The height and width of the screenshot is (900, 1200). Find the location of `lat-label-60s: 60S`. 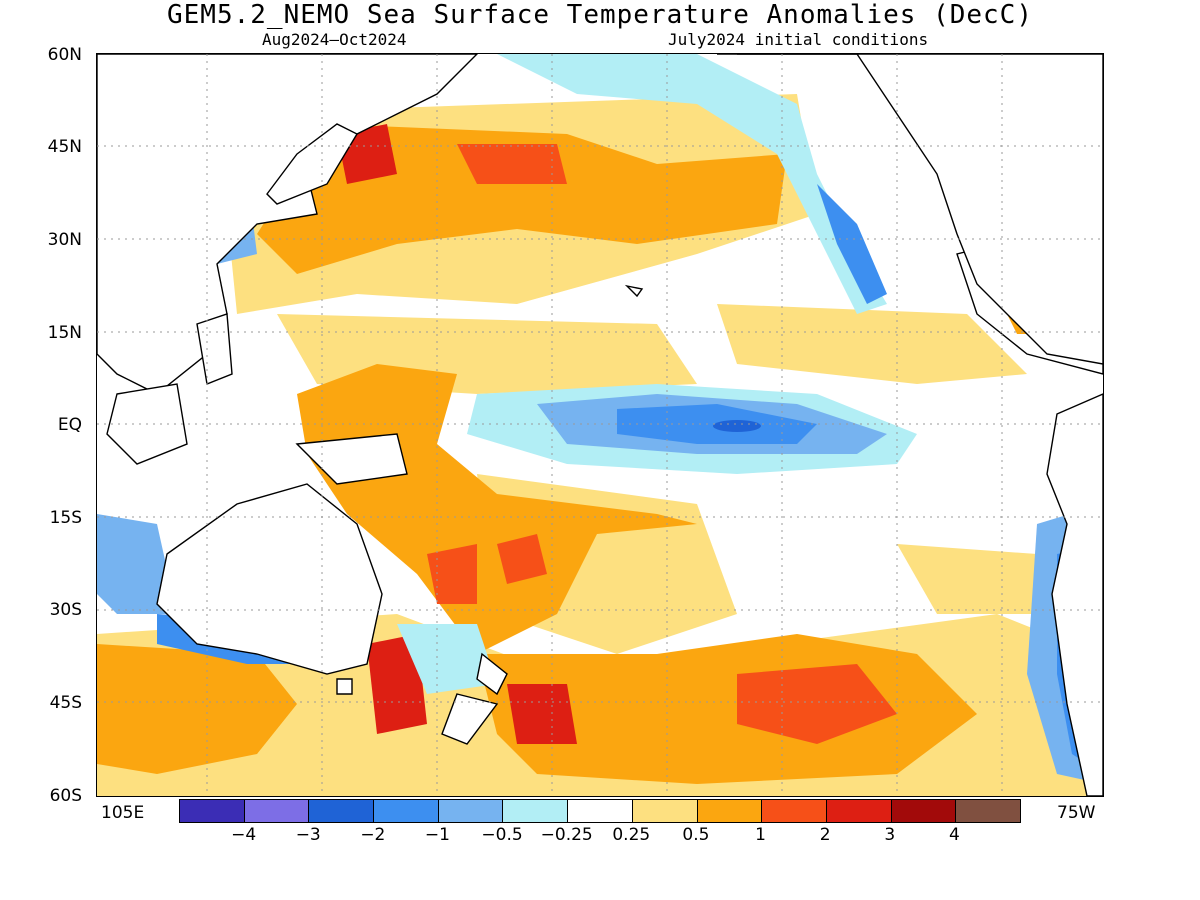

lat-label-60s: 60S is located at coordinates (65, 796).